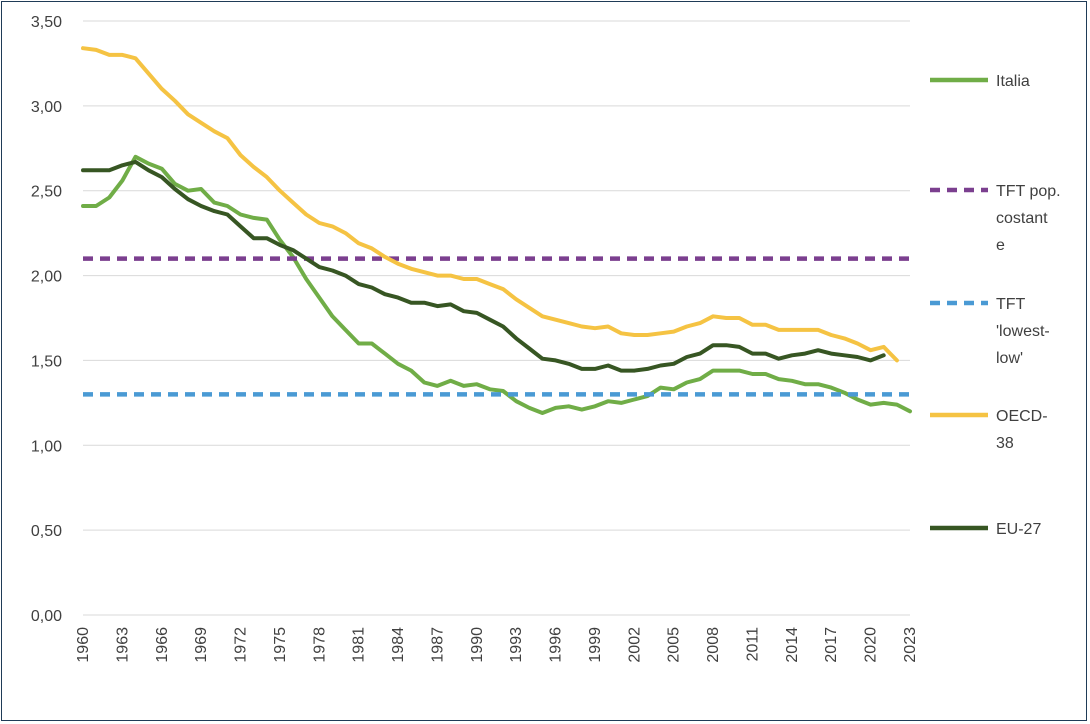 The height and width of the screenshot is (724, 1090). What do you see at coordinates (1023, 331) in the screenshot?
I see `legend-label: 'lowest-` at bounding box center [1023, 331].